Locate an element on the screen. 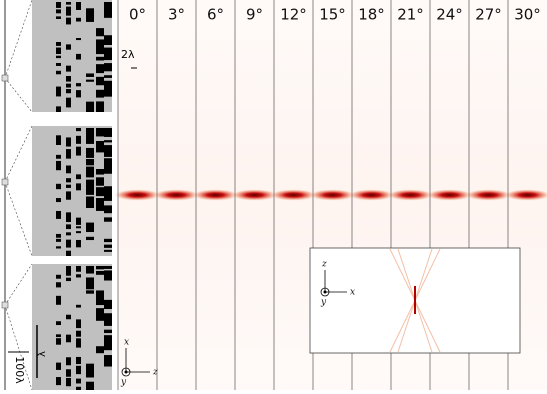 The width and height of the screenshot is (547, 394). column-label: 30° is located at coordinates (527, 15).